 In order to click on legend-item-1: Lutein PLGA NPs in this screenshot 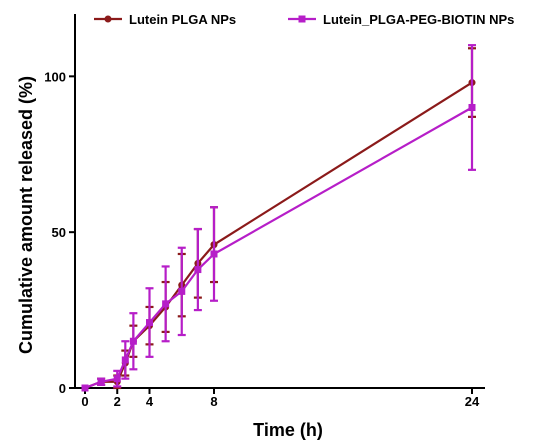, I will do `click(165, 19)`.